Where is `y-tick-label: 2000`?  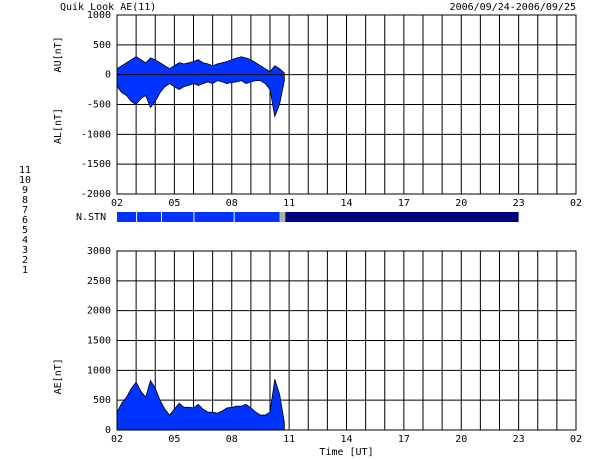 y-tick-label: 2000 is located at coordinates (99, 311).